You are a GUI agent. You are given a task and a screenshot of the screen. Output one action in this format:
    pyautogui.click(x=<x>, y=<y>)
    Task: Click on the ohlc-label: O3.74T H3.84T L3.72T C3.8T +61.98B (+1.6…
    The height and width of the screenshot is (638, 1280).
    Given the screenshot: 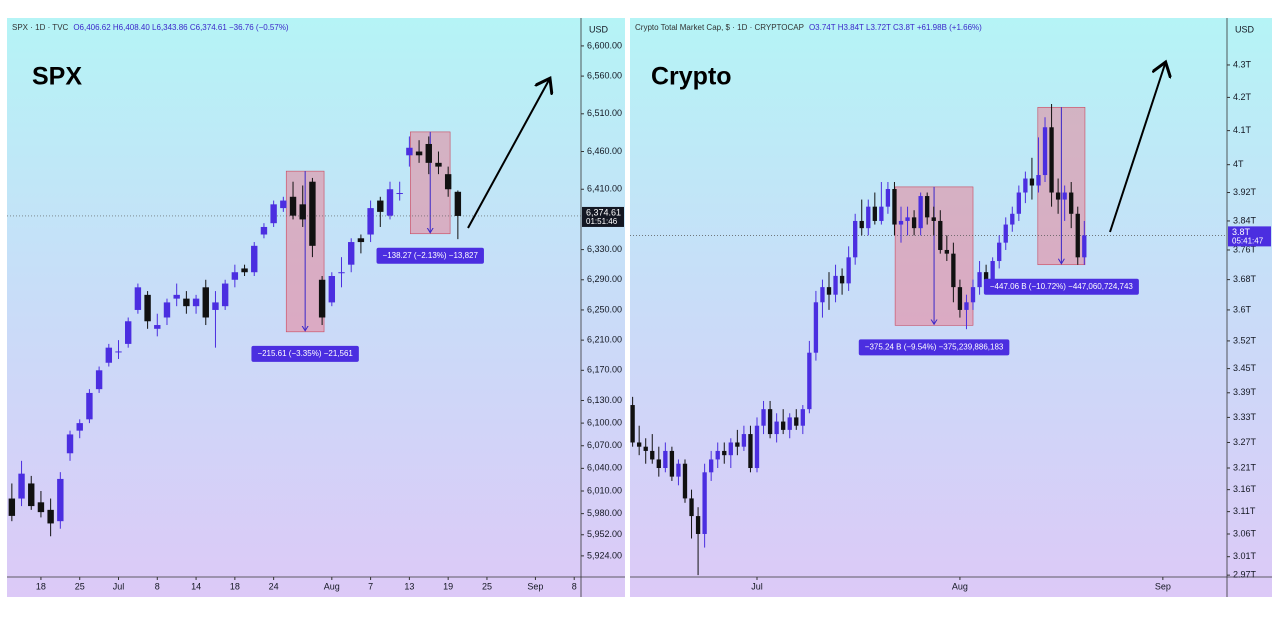 What is the action you would take?
    pyautogui.click(x=895, y=27)
    